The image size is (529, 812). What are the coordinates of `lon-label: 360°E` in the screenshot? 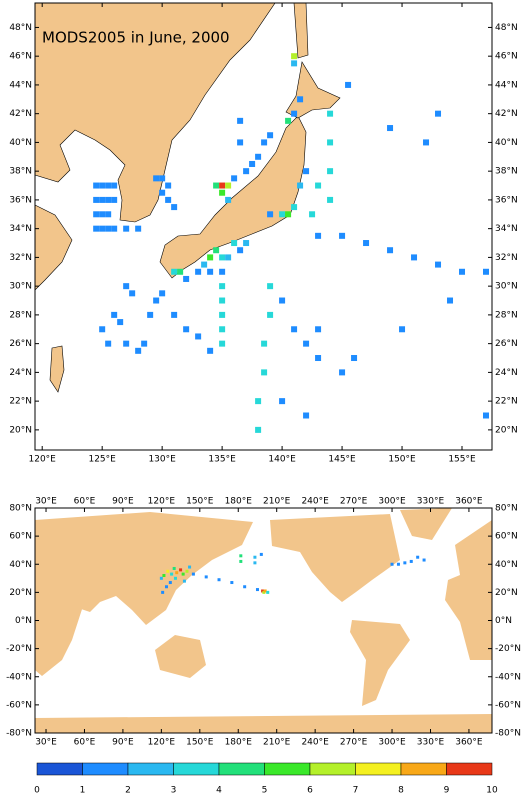 It's located at (469, 743).